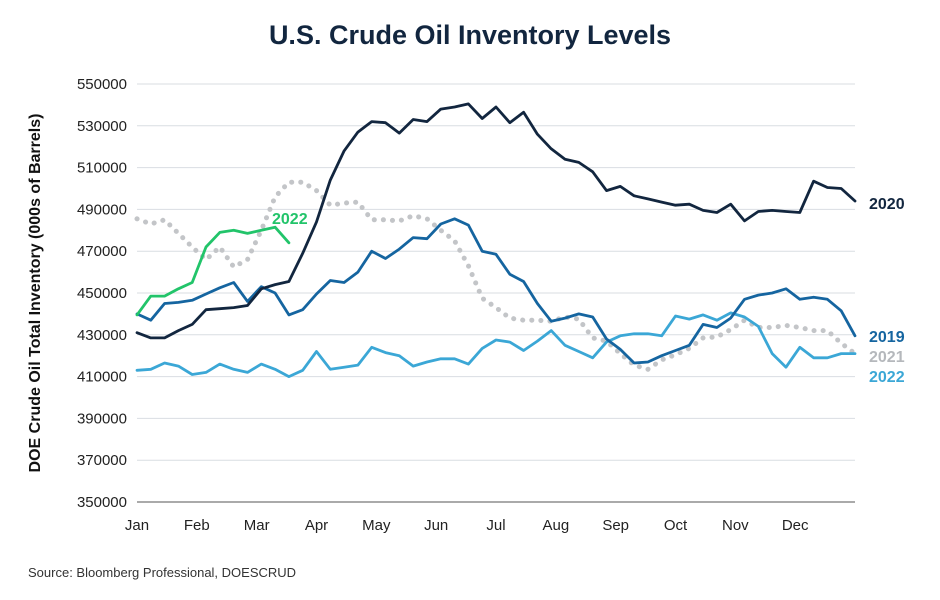 This screenshot has height=600, width=940. Describe the element at coordinates (102, 502) in the screenshot. I see `y-tick-label: 350000` at that location.